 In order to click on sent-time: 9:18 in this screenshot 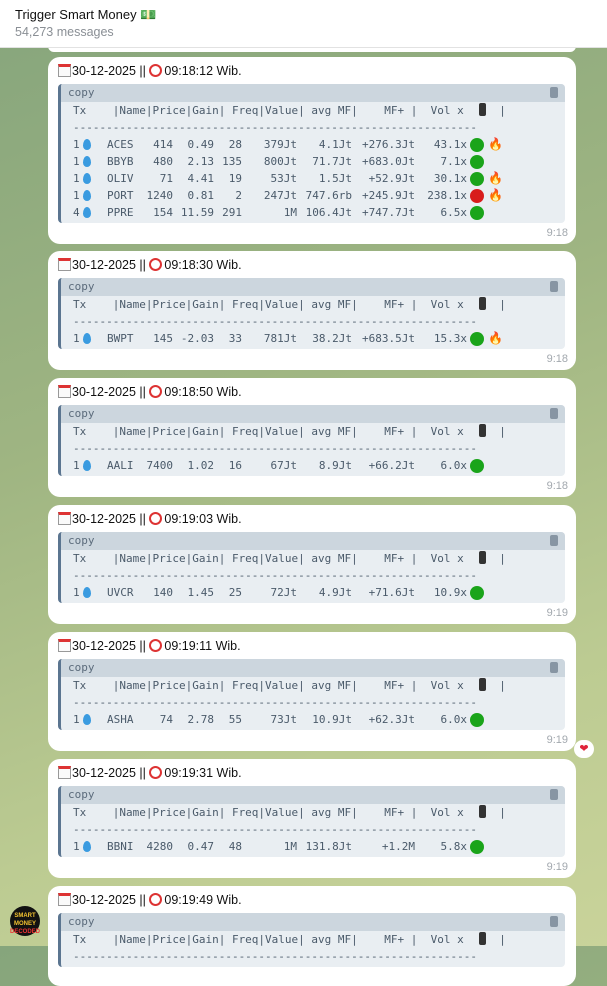, I will do `click(557, 233)`.